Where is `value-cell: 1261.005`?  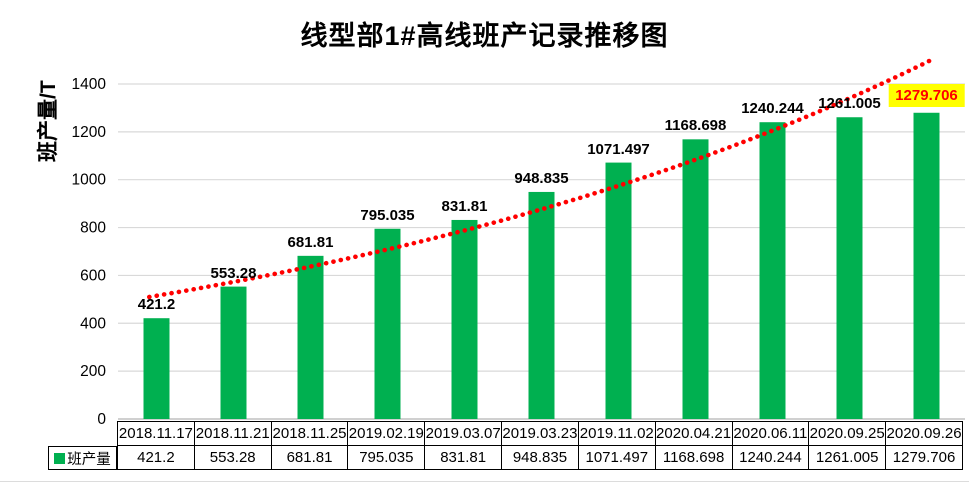 value-cell: 1261.005 is located at coordinates (847, 457).